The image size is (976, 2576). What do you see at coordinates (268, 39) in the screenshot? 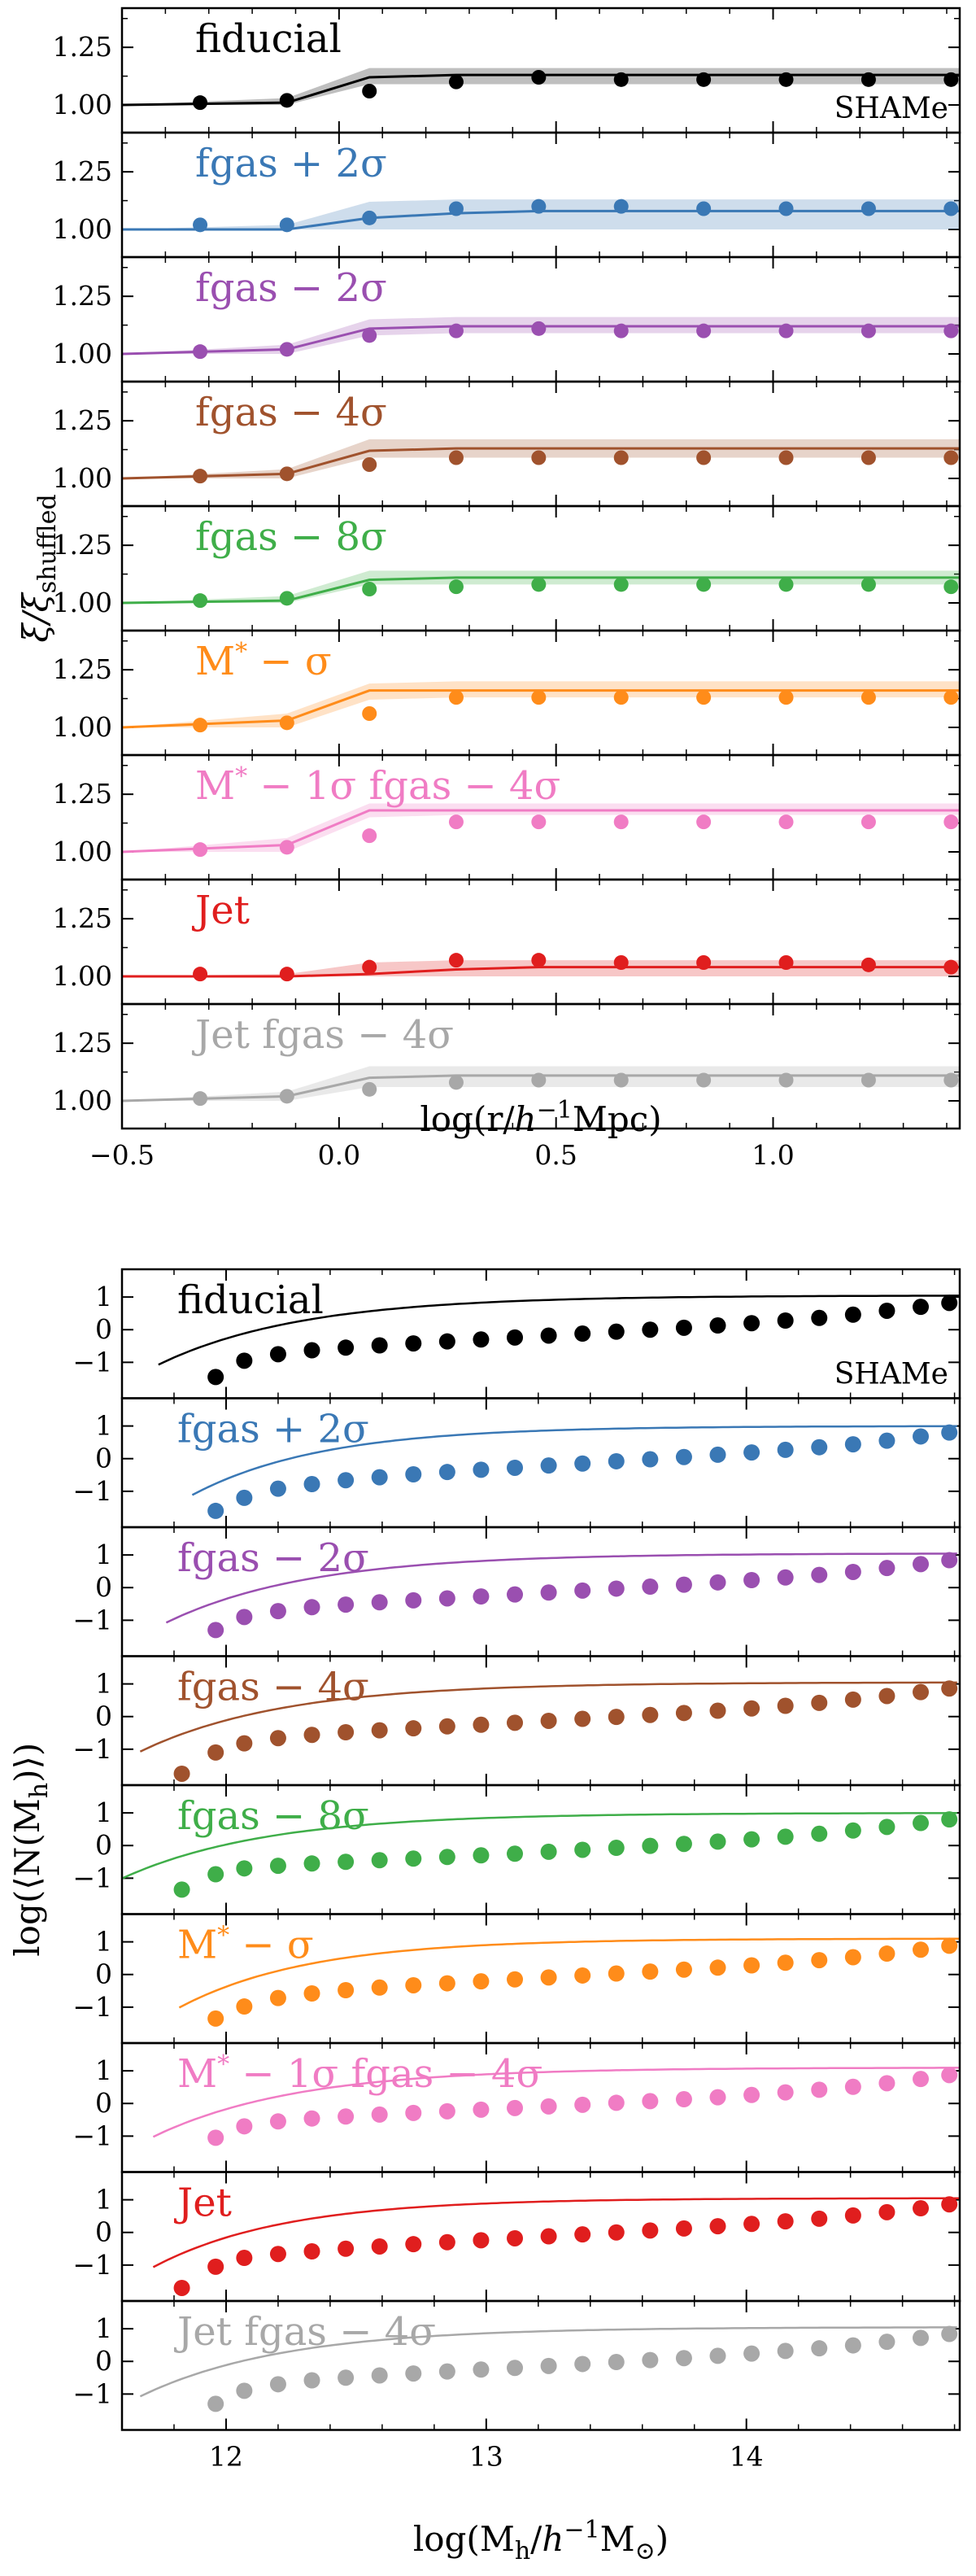
I see `panel-label: fiducial` at bounding box center [268, 39].